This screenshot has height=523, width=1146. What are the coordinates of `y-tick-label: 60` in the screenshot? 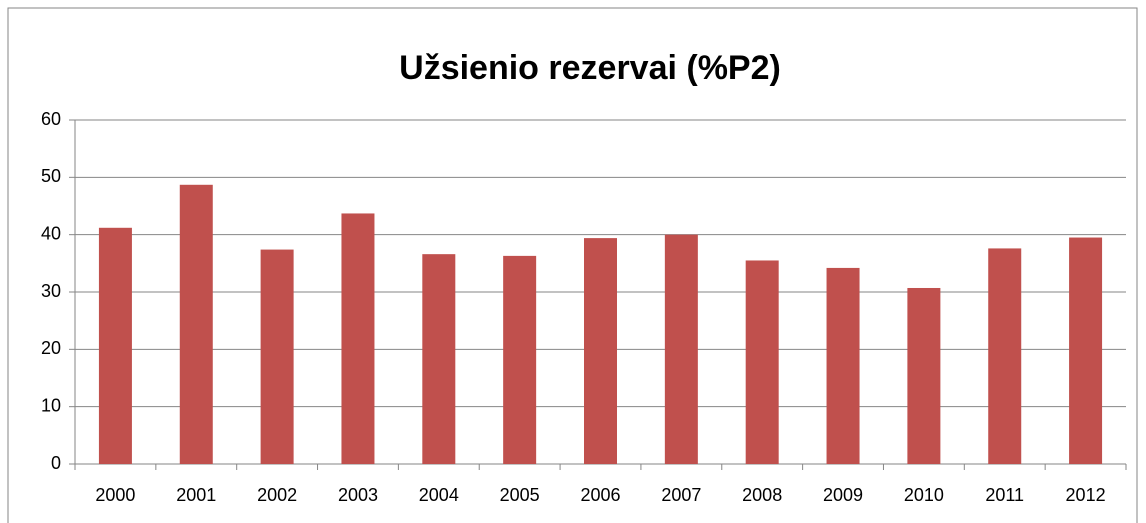 It's located at (51, 119).